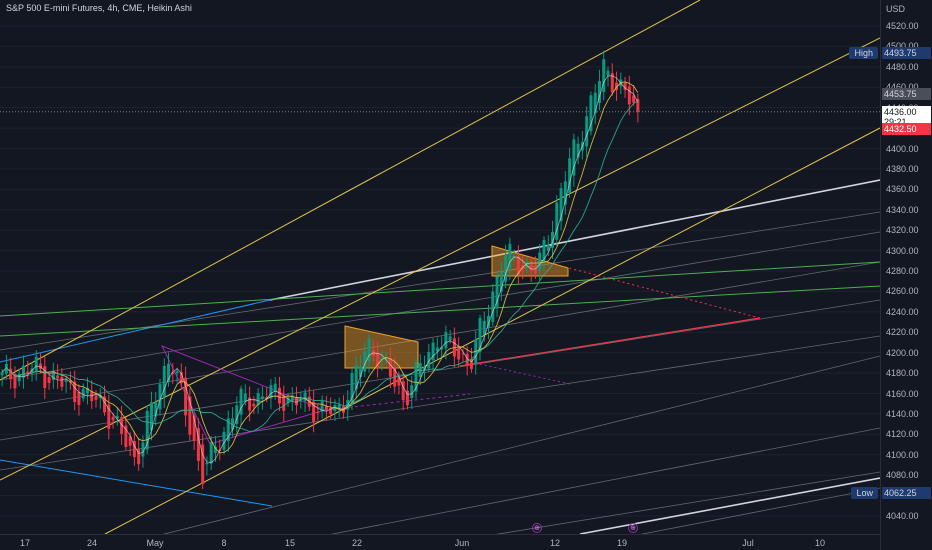 The height and width of the screenshot is (550, 932). Describe the element at coordinates (902, 271) in the screenshot. I see `price-tick: 4280.00` at that location.